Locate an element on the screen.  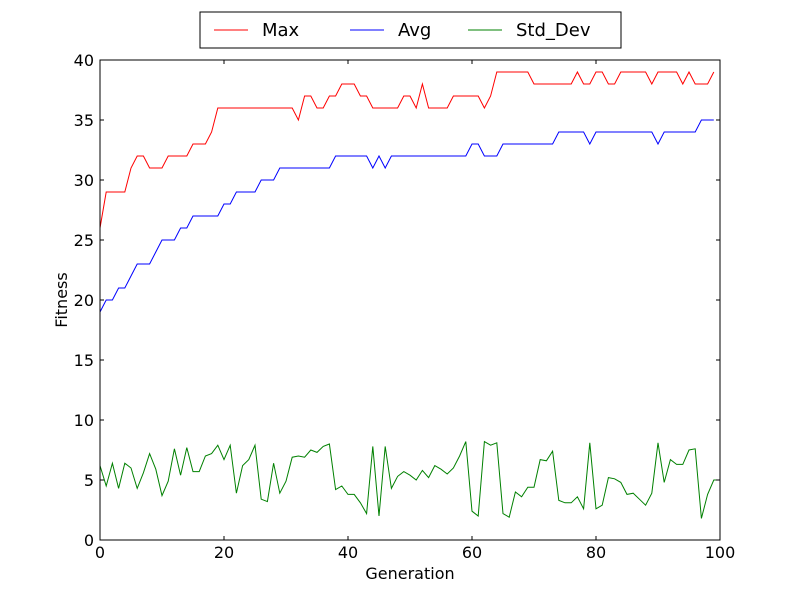
x-tick-label: 80 is located at coordinates (596, 552).